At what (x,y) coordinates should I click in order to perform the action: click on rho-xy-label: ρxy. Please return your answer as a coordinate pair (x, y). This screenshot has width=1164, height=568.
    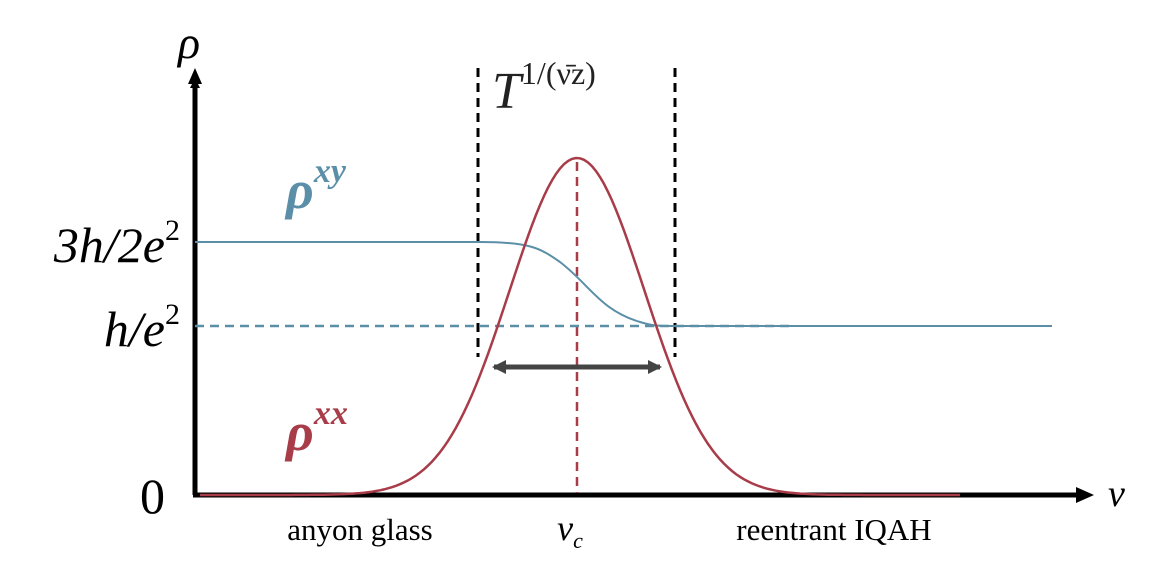
    Looking at the image, I should click on (315, 186).